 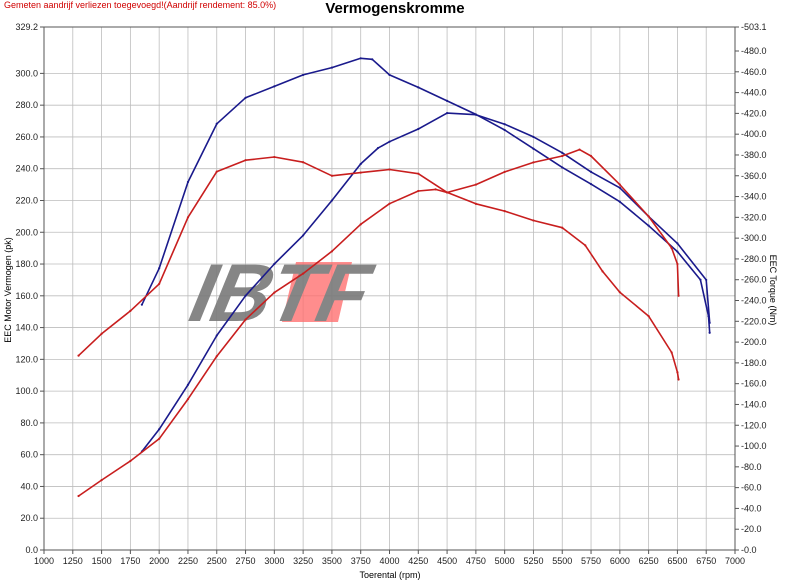 I want to click on x-tick-label: 3250, so click(x=303, y=561).